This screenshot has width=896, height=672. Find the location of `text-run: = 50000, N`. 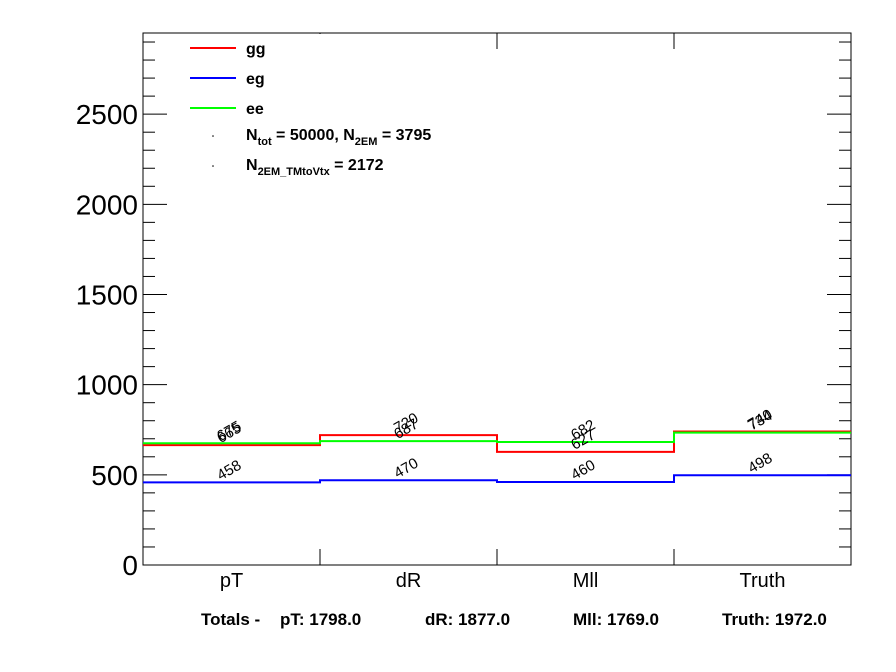

text-run: = 50000, N is located at coordinates (313, 135).